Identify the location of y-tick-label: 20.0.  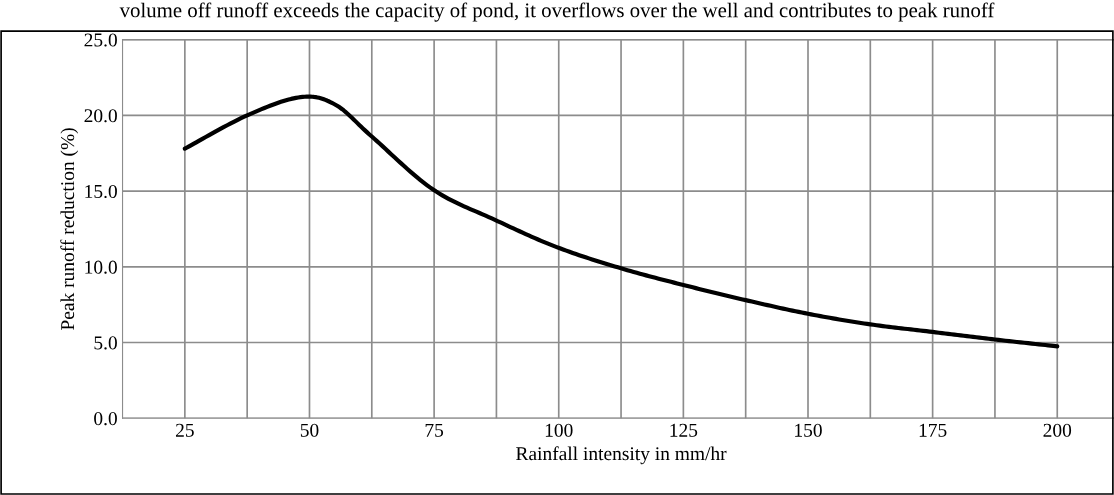
(100, 116).